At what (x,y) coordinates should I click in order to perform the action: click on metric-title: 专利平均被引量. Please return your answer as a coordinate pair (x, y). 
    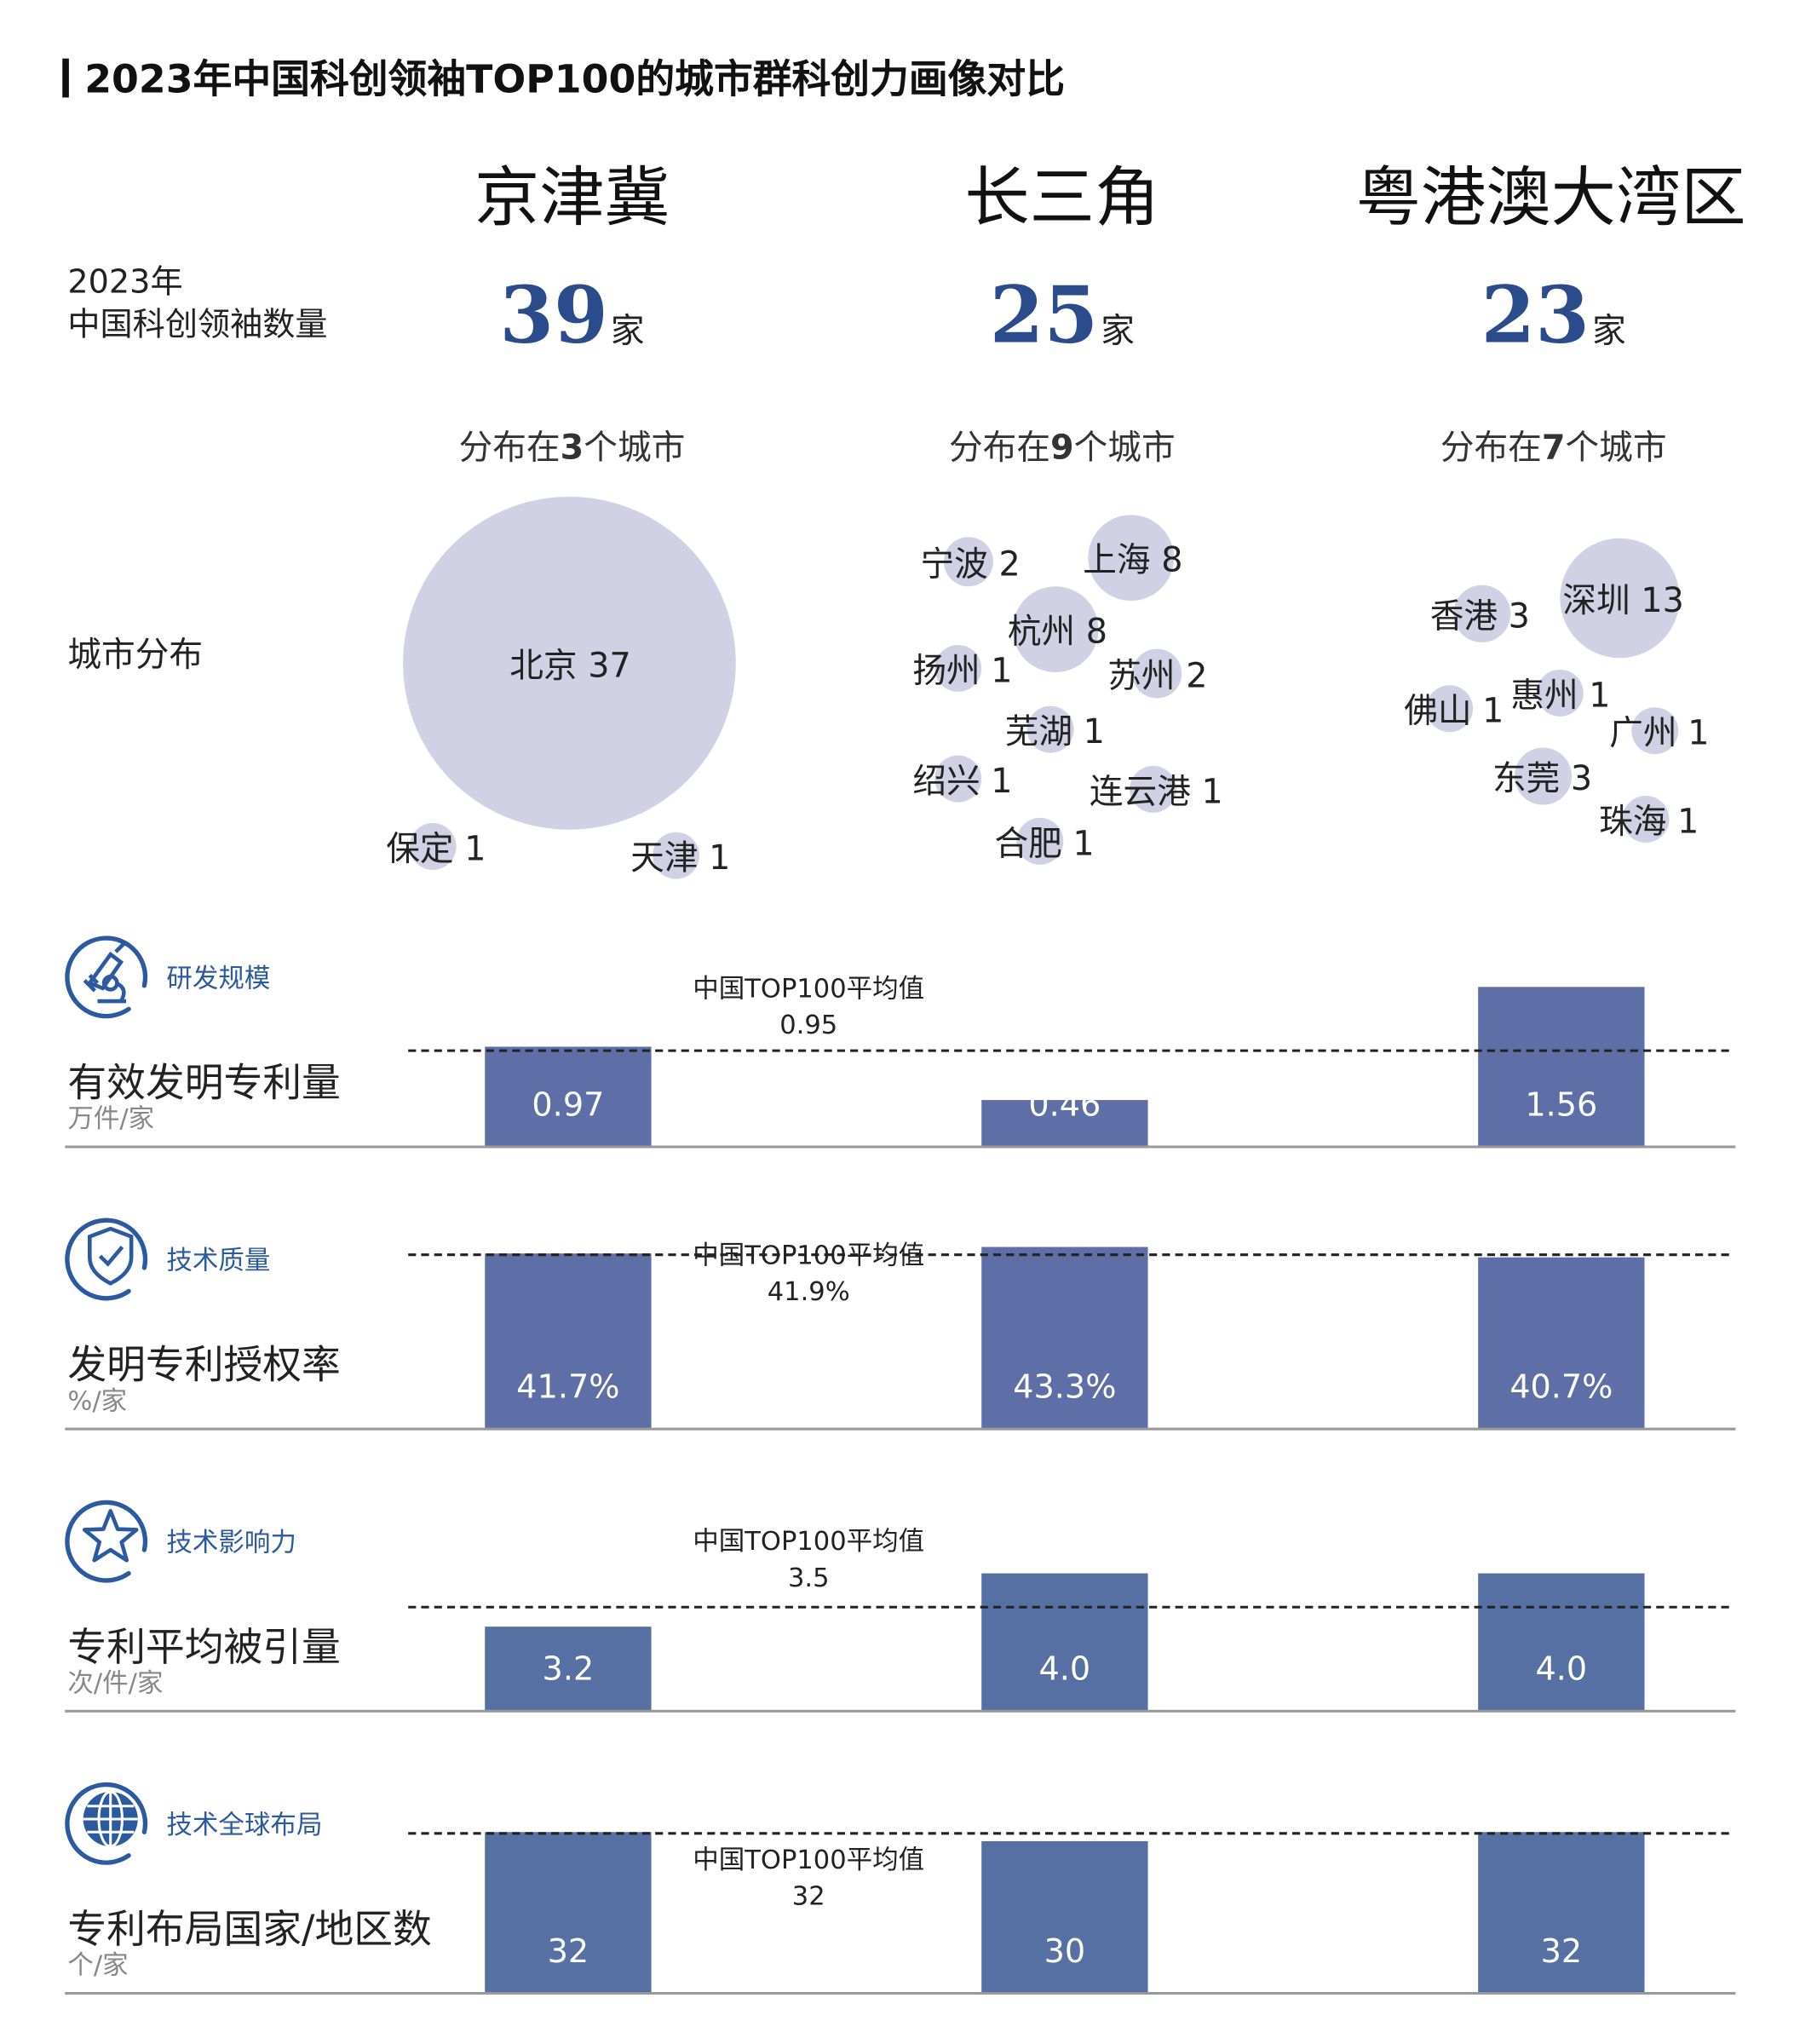
    Looking at the image, I should click on (204, 1648).